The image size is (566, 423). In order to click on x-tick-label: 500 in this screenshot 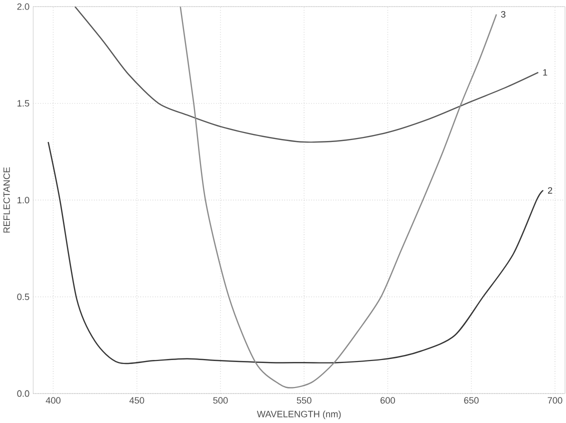, I will do `click(220, 400)`.